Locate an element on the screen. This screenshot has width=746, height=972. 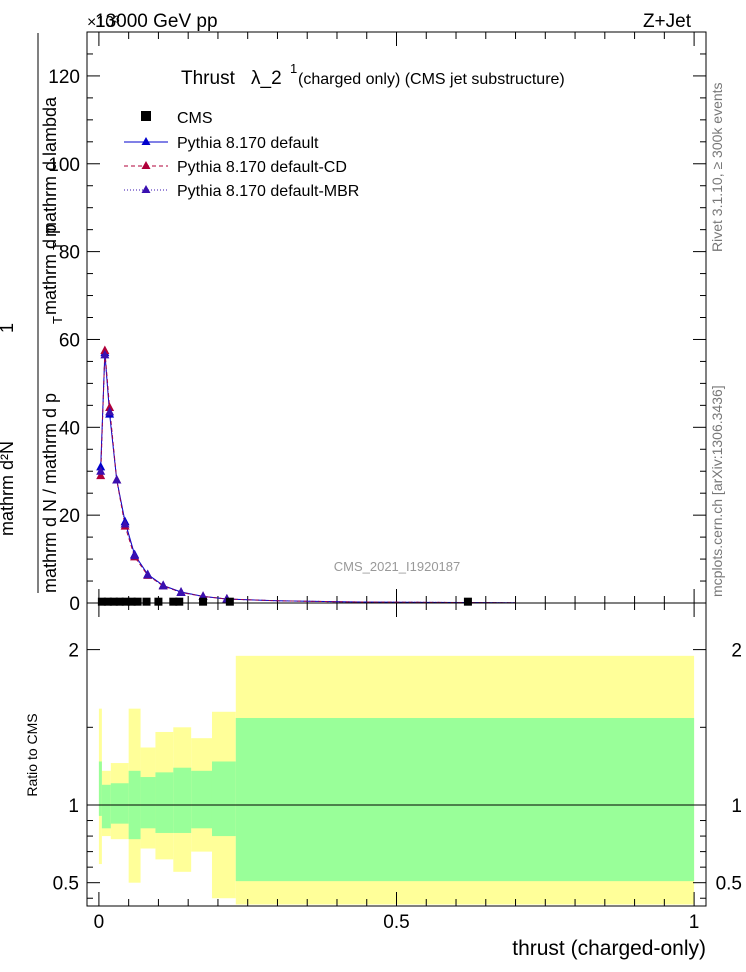
y-label-denom-part3: mathrm d lambda is located at coordinates (50, 166).